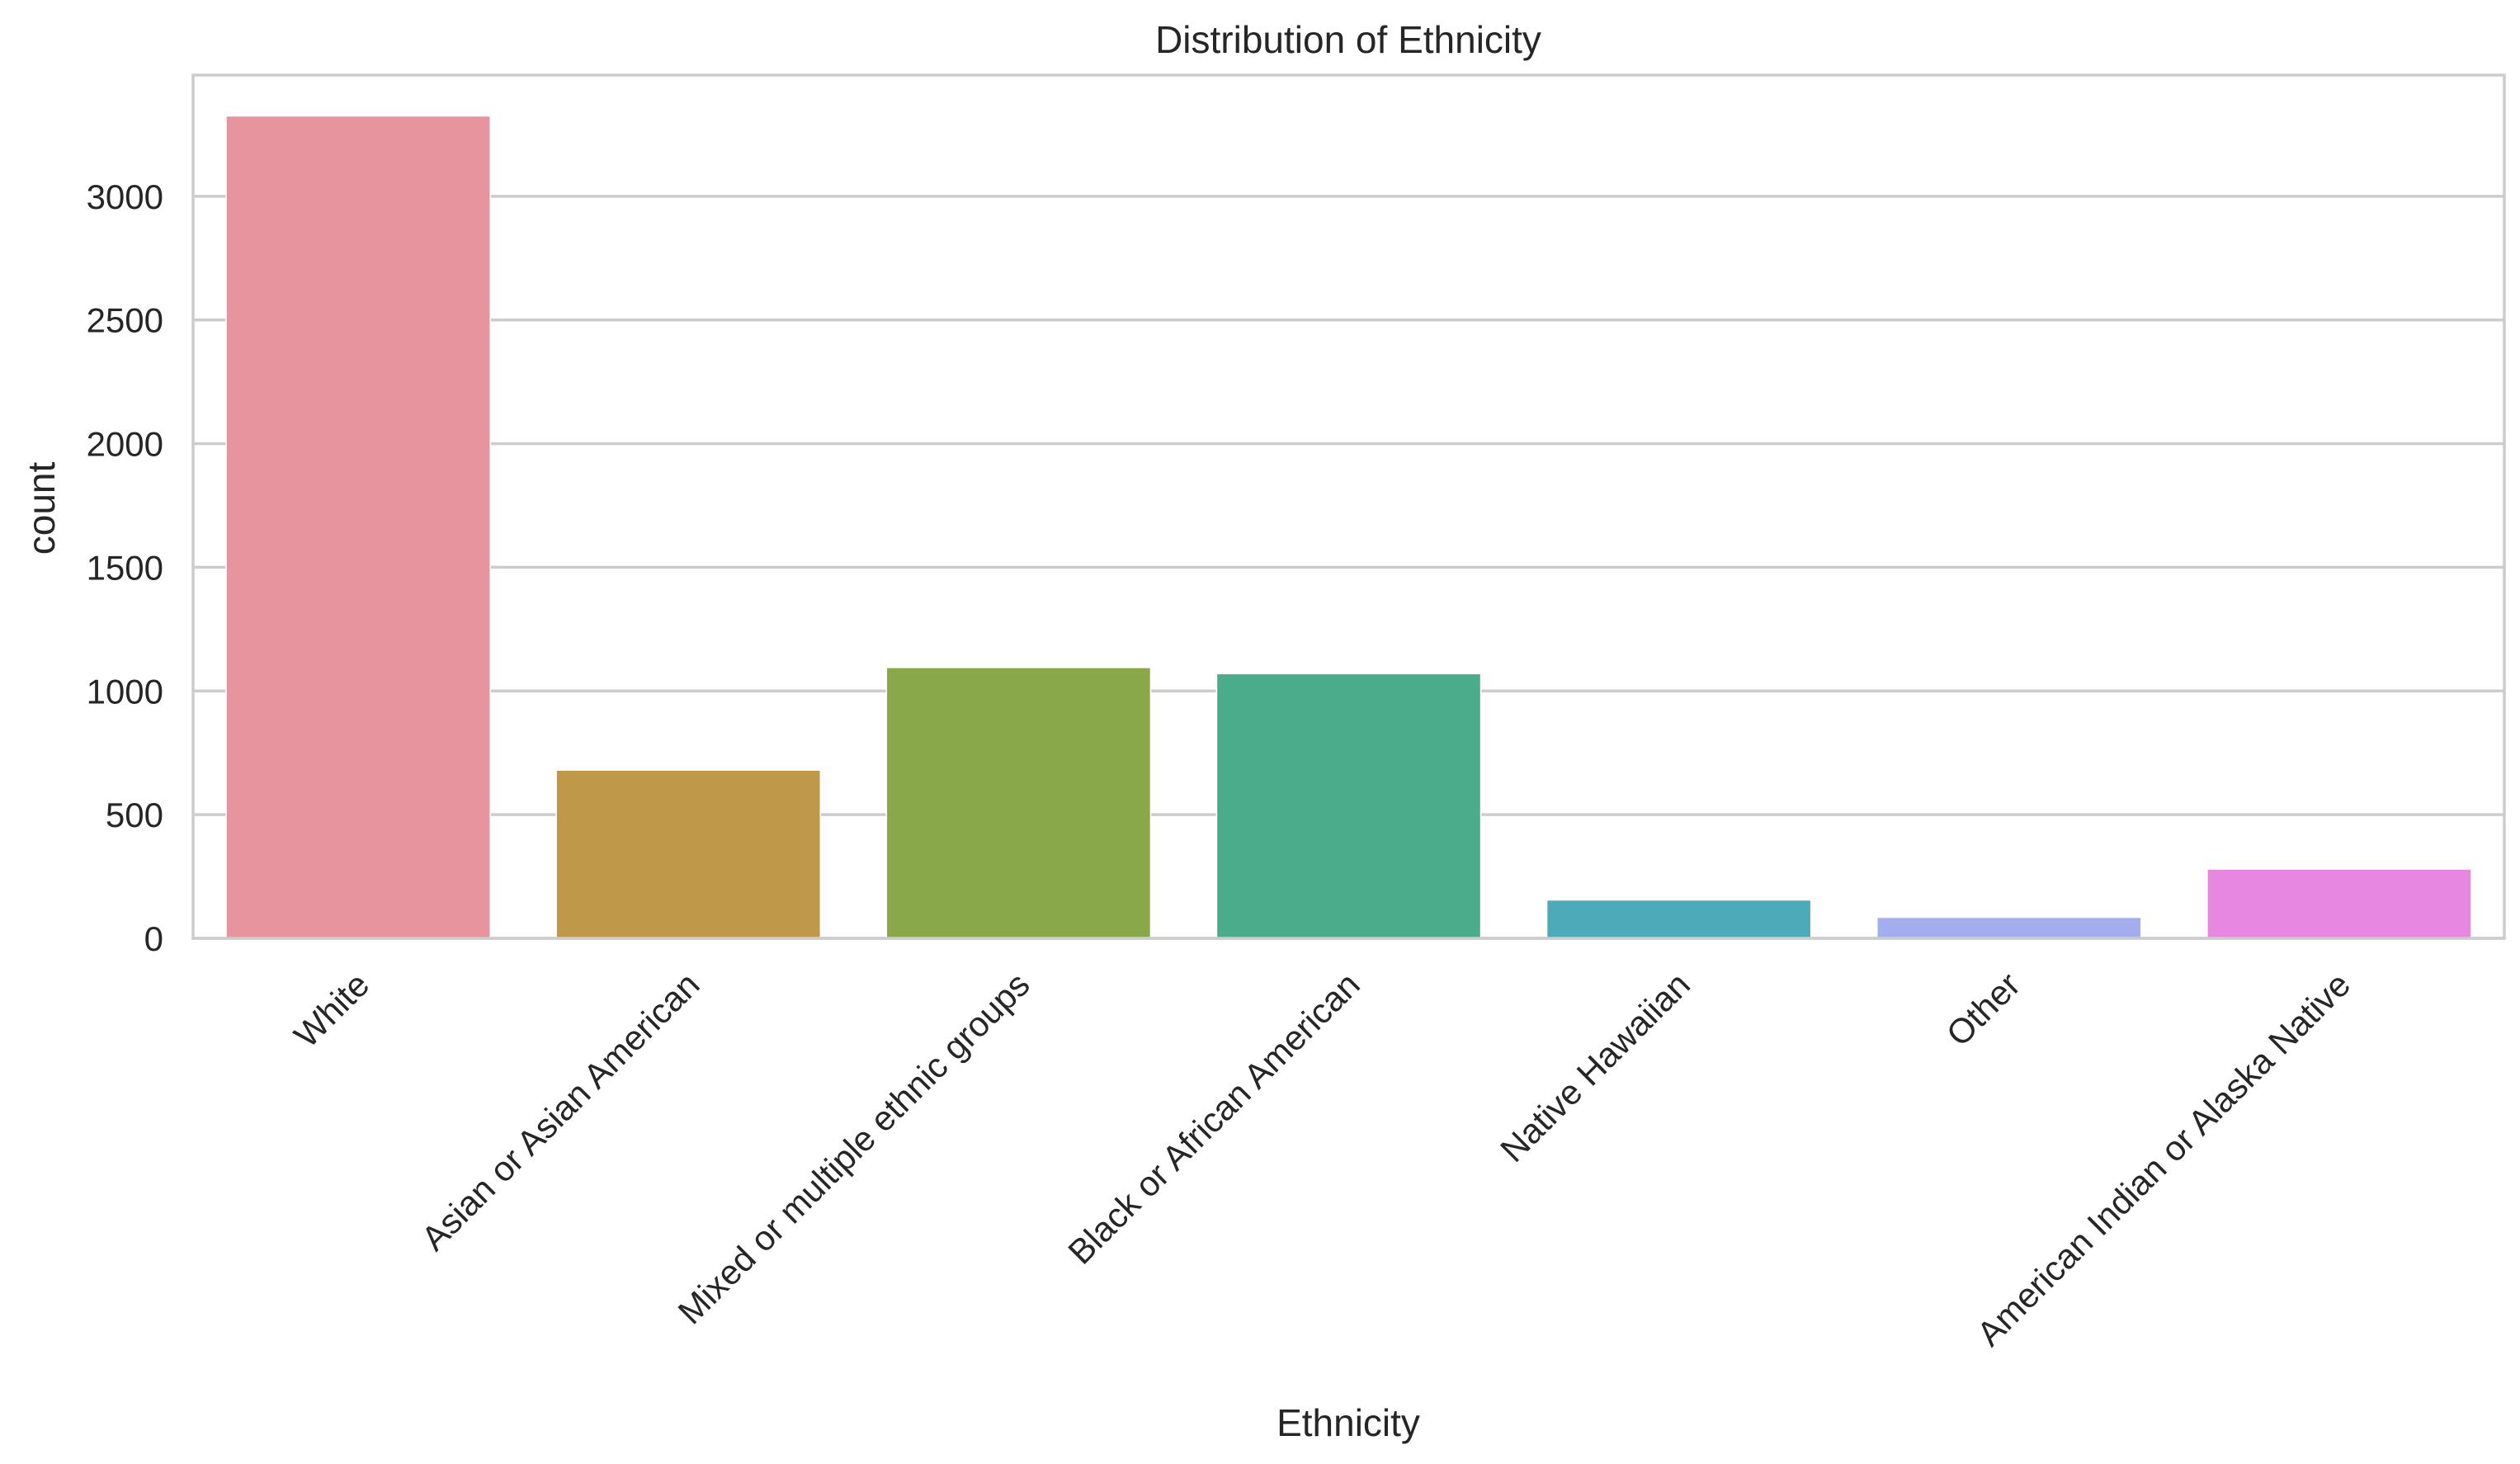 The height and width of the screenshot is (1464, 2520). I want to click on y-tick-label: 1500, so click(125, 567).